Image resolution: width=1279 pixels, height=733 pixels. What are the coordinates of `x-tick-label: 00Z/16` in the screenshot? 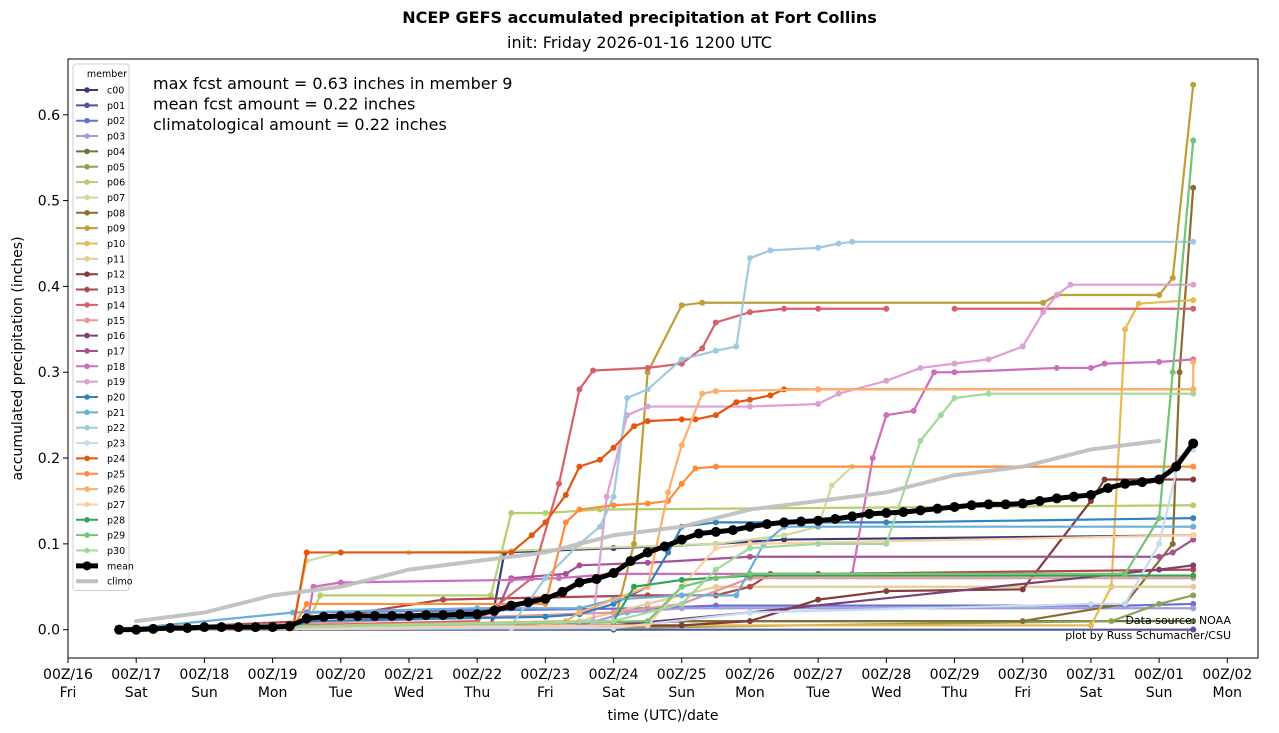 It's located at (68, 675).